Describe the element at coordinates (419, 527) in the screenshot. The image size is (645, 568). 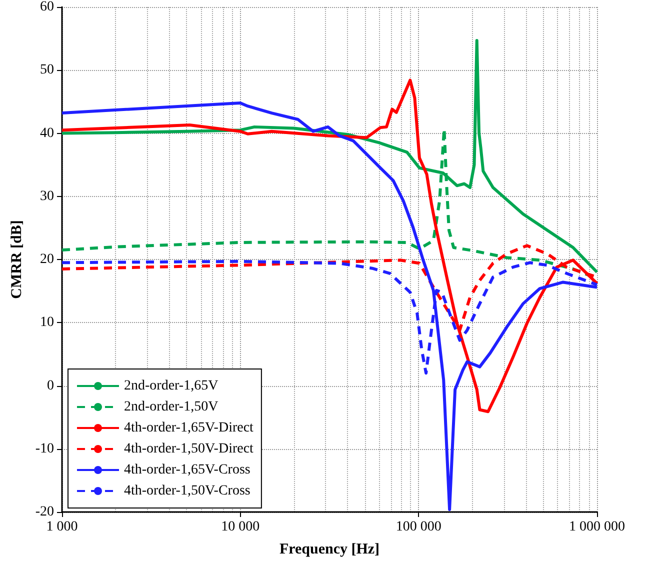
I see `x-tick-label: 100 000` at that location.